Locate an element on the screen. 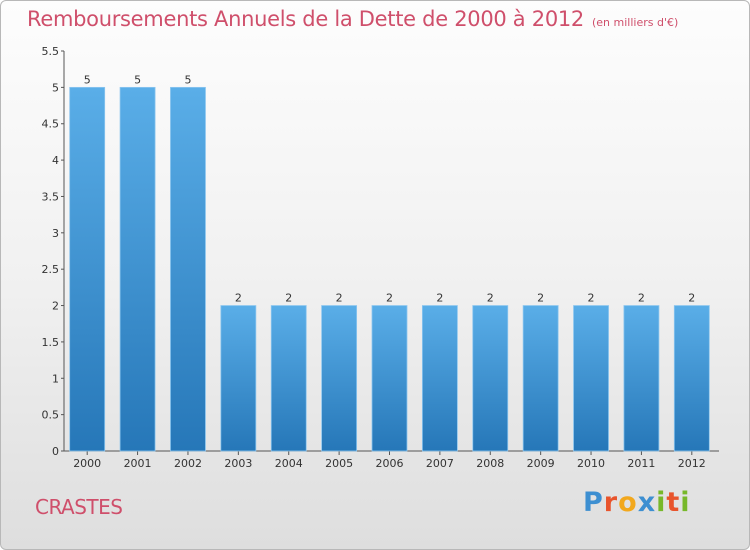 The width and height of the screenshot is (750, 550). x-tick-label: 2008 is located at coordinates (490, 463).